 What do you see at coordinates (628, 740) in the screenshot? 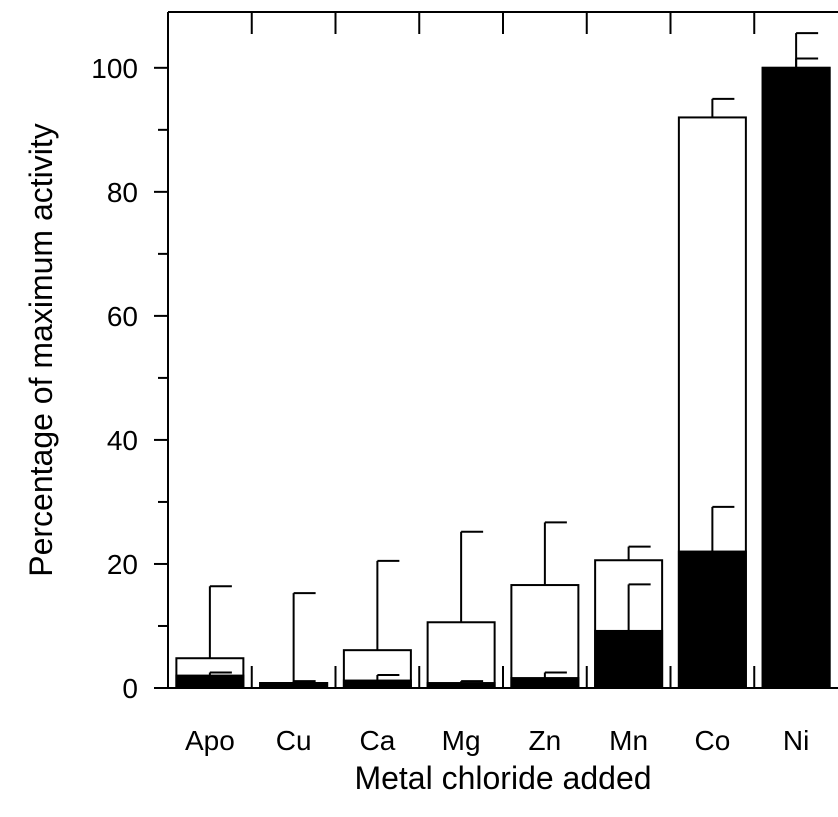
I see `x-tick-label: Mn` at bounding box center [628, 740].